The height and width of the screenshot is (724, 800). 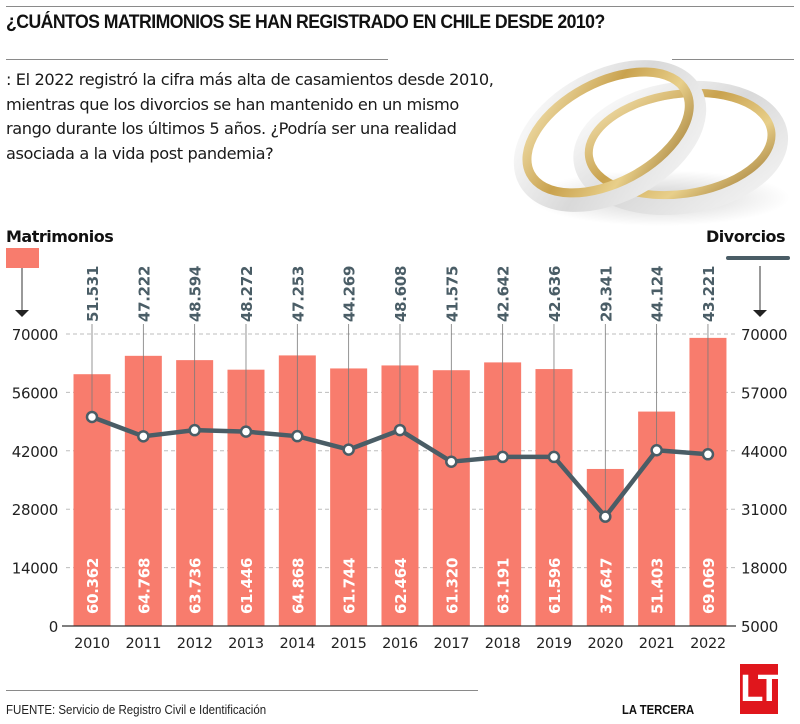 What do you see at coordinates (22, 258) in the screenshot?
I see `legend-bar-swatch` at bounding box center [22, 258].